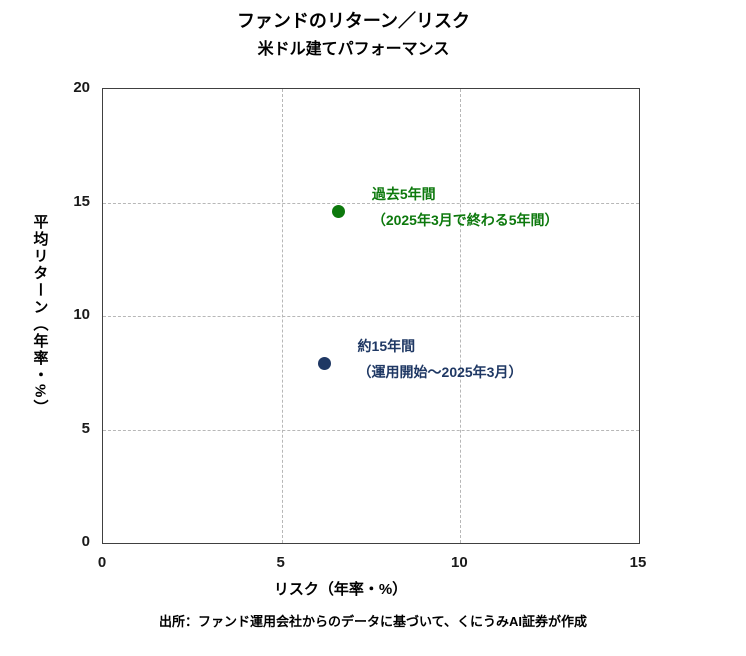 Image resolution: width=746 pixels, height=656 pixels. Describe the element at coordinates (372, 564) in the screenshot. I see `x-axis-ticks: 0 5 10 15` at that location.